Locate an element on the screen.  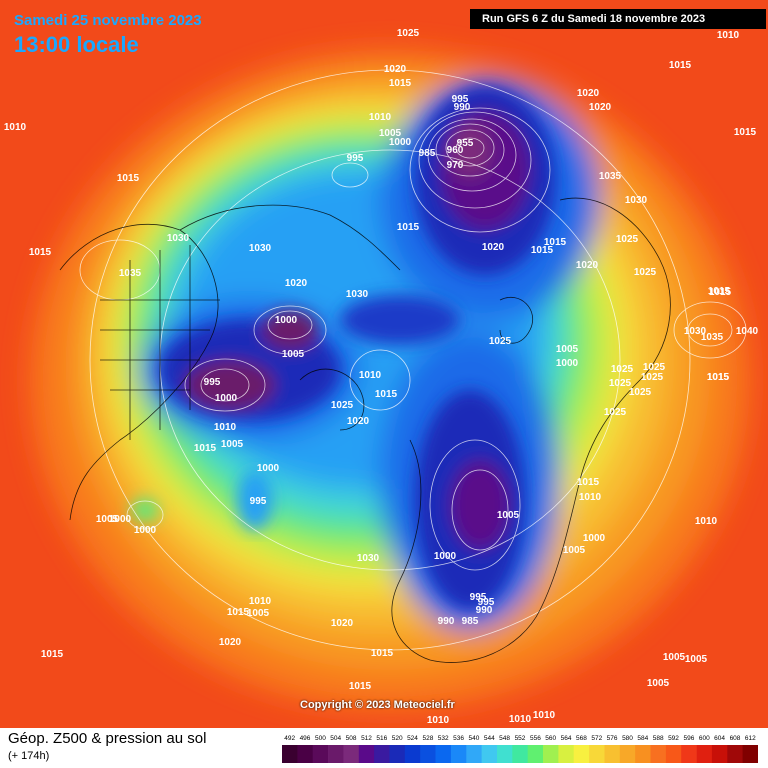
legend-label: 548 is located at coordinates (504, 738).